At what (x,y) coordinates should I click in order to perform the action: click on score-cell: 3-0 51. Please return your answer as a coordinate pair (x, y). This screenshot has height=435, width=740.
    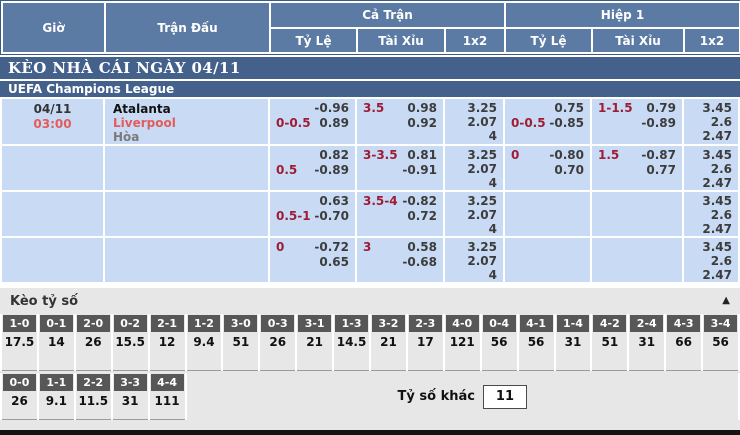
    Looking at the image, I should click on (241, 342).